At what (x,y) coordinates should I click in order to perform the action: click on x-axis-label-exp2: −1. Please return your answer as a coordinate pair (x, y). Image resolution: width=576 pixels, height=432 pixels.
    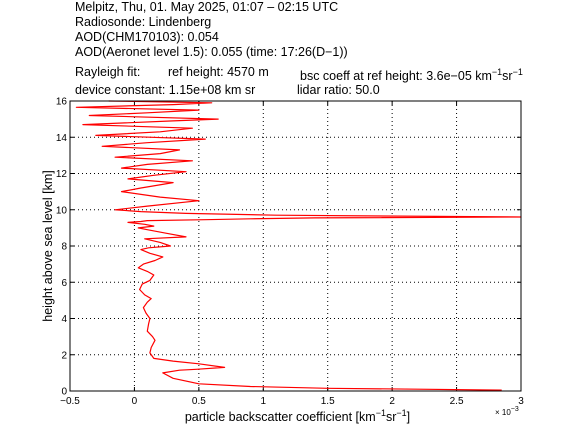
    Looking at the image, I should click on (401, 413).